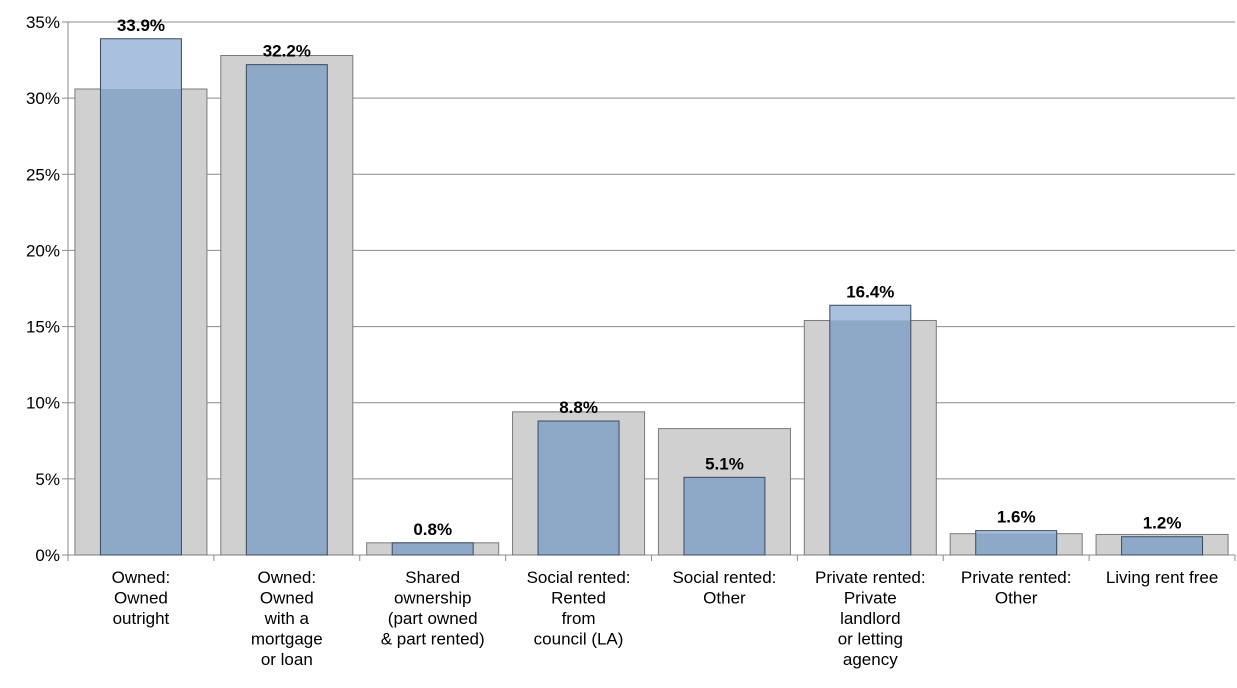  What do you see at coordinates (1016, 588) in the screenshot?
I see `category-label: Private rented: Other` at bounding box center [1016, 588].